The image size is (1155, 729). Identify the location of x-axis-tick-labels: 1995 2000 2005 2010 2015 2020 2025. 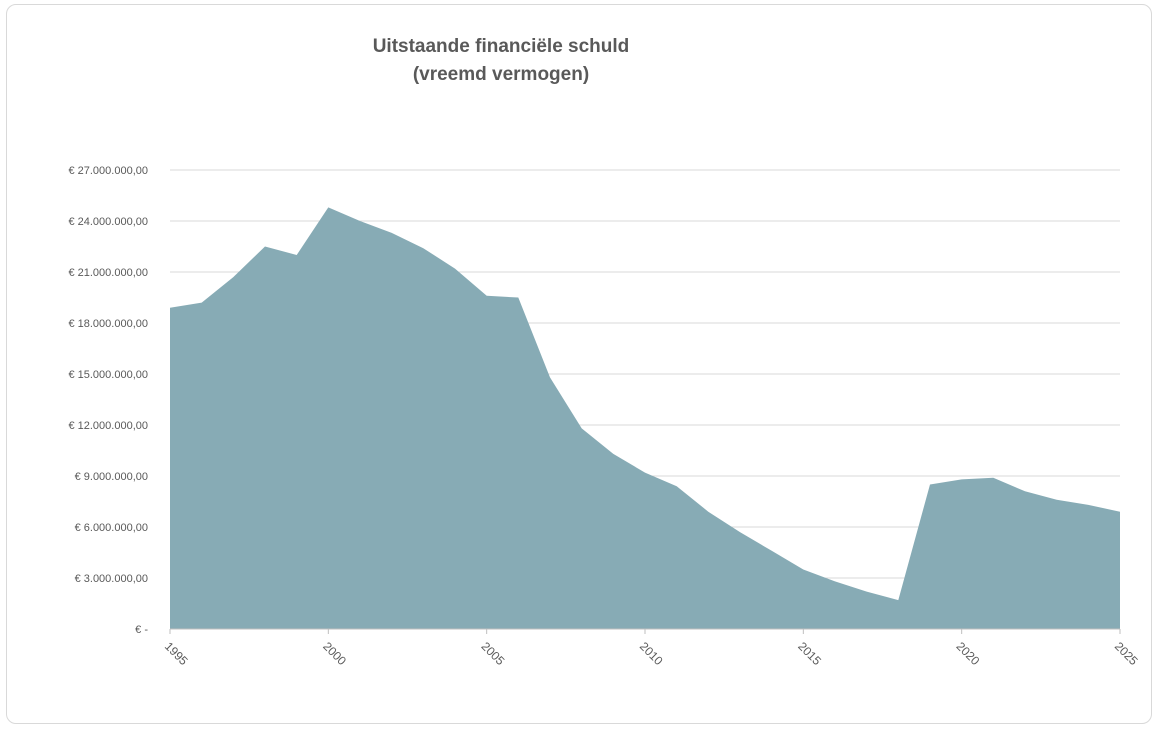
(651, 653).